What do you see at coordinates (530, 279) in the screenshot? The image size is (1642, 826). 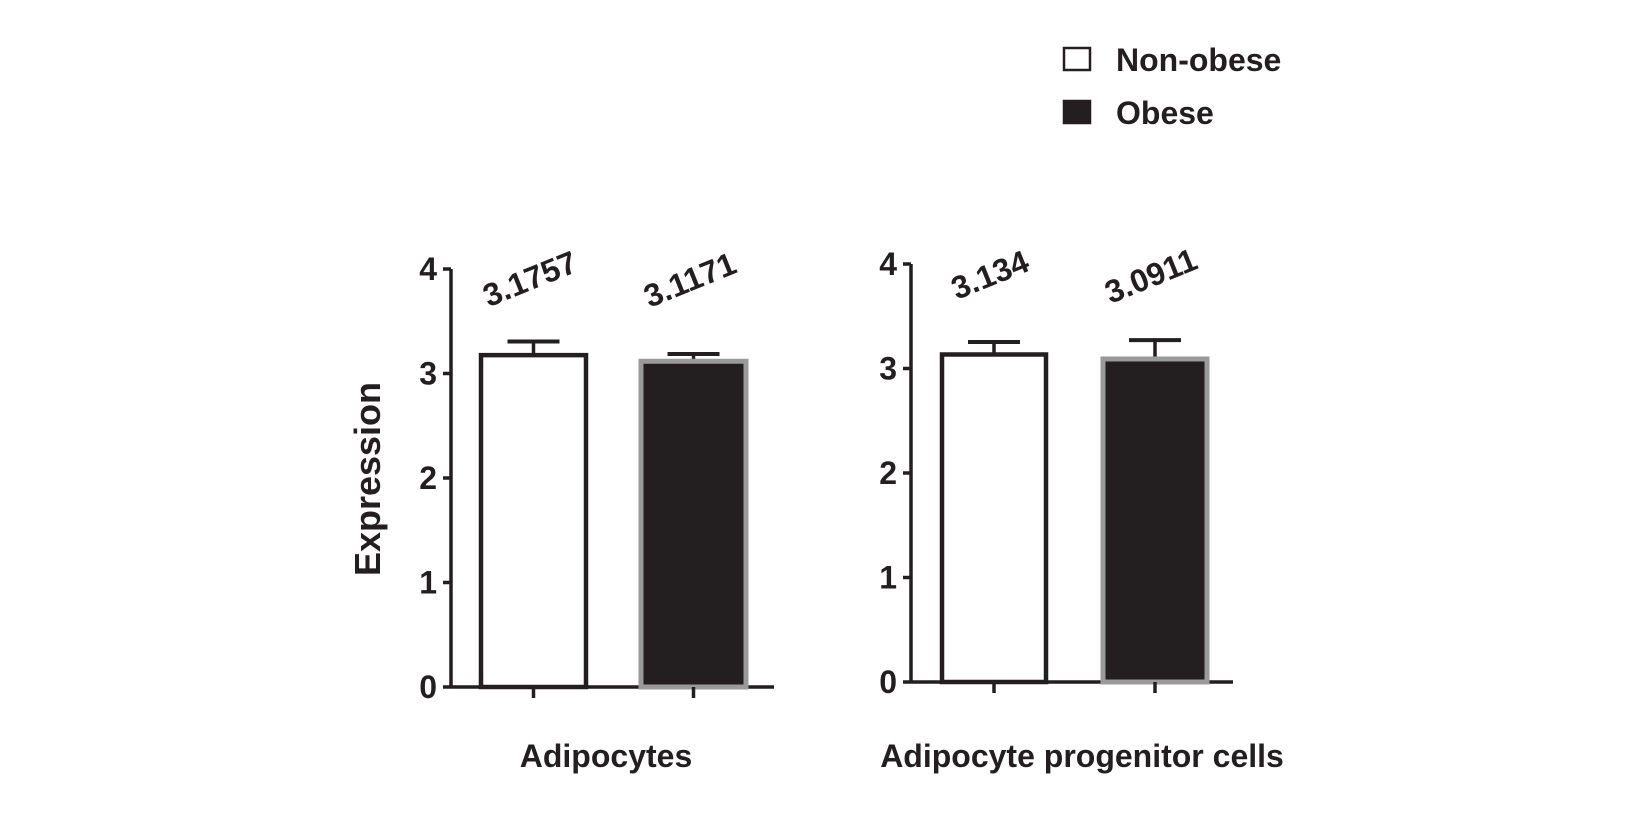 I see `data-value-label: 3.1757` at bounding box center [530, 279].